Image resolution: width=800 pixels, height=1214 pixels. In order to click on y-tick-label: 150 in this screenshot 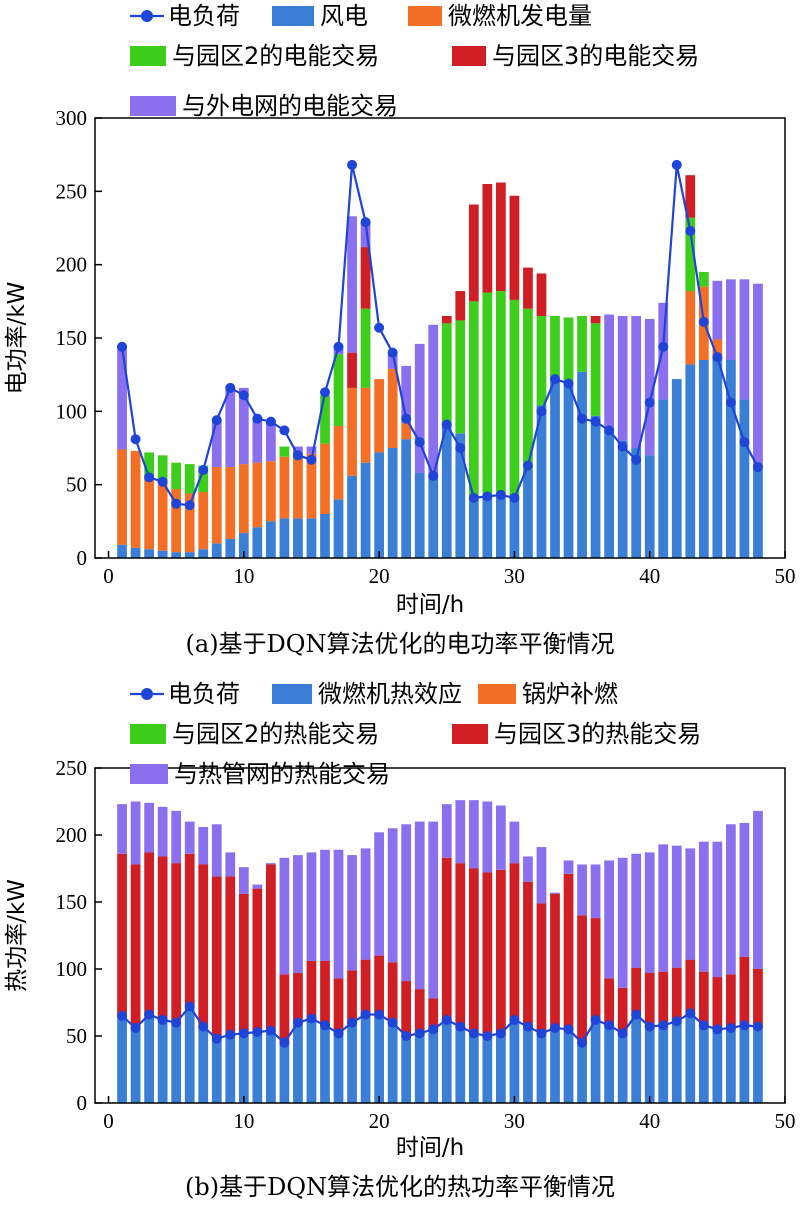, I will do `click(72, 902)`.